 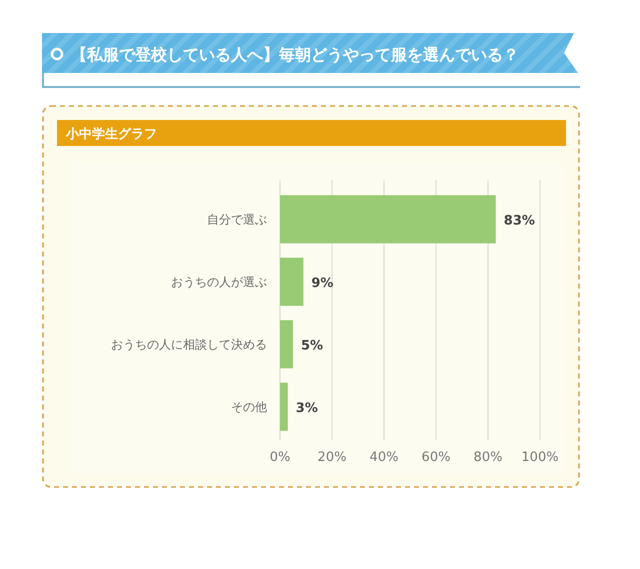 I want to click on y-tick-label: おうちの人が選ぶ, so click(x=219, y=281).